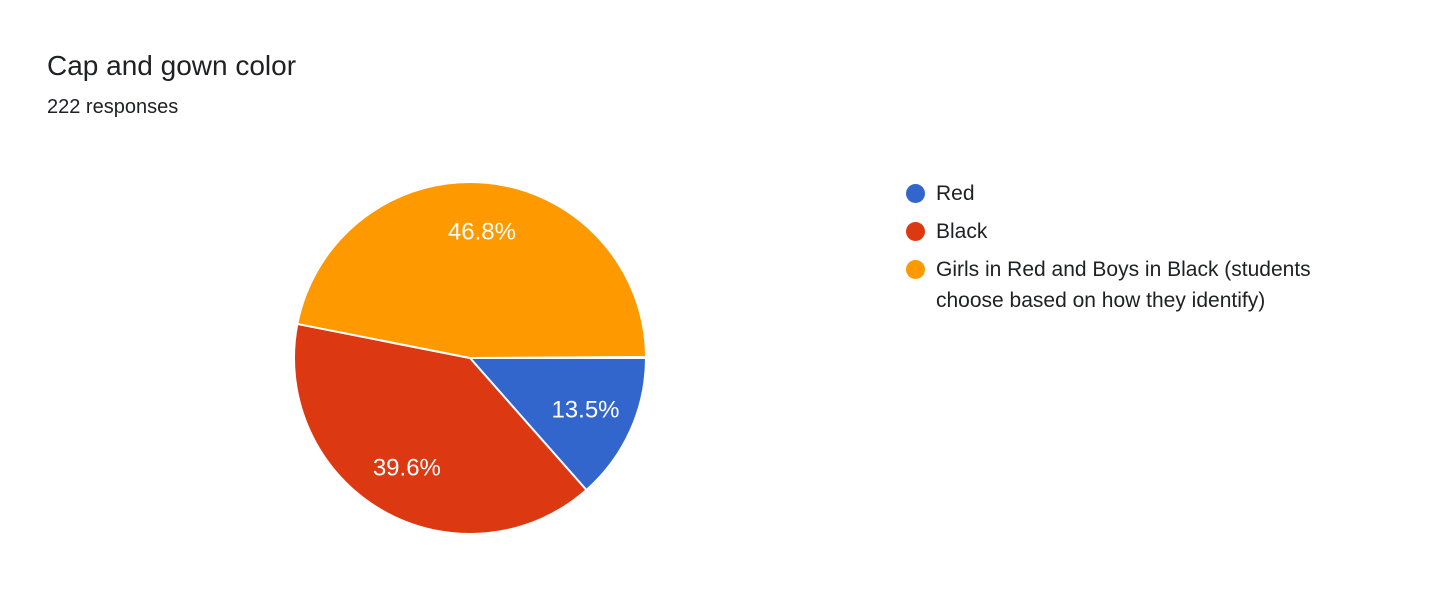 Image resolution: width=1430 pixels, height=602 pixels. I want to click on slice-percent-label: 13.5%, so click(585, 410).